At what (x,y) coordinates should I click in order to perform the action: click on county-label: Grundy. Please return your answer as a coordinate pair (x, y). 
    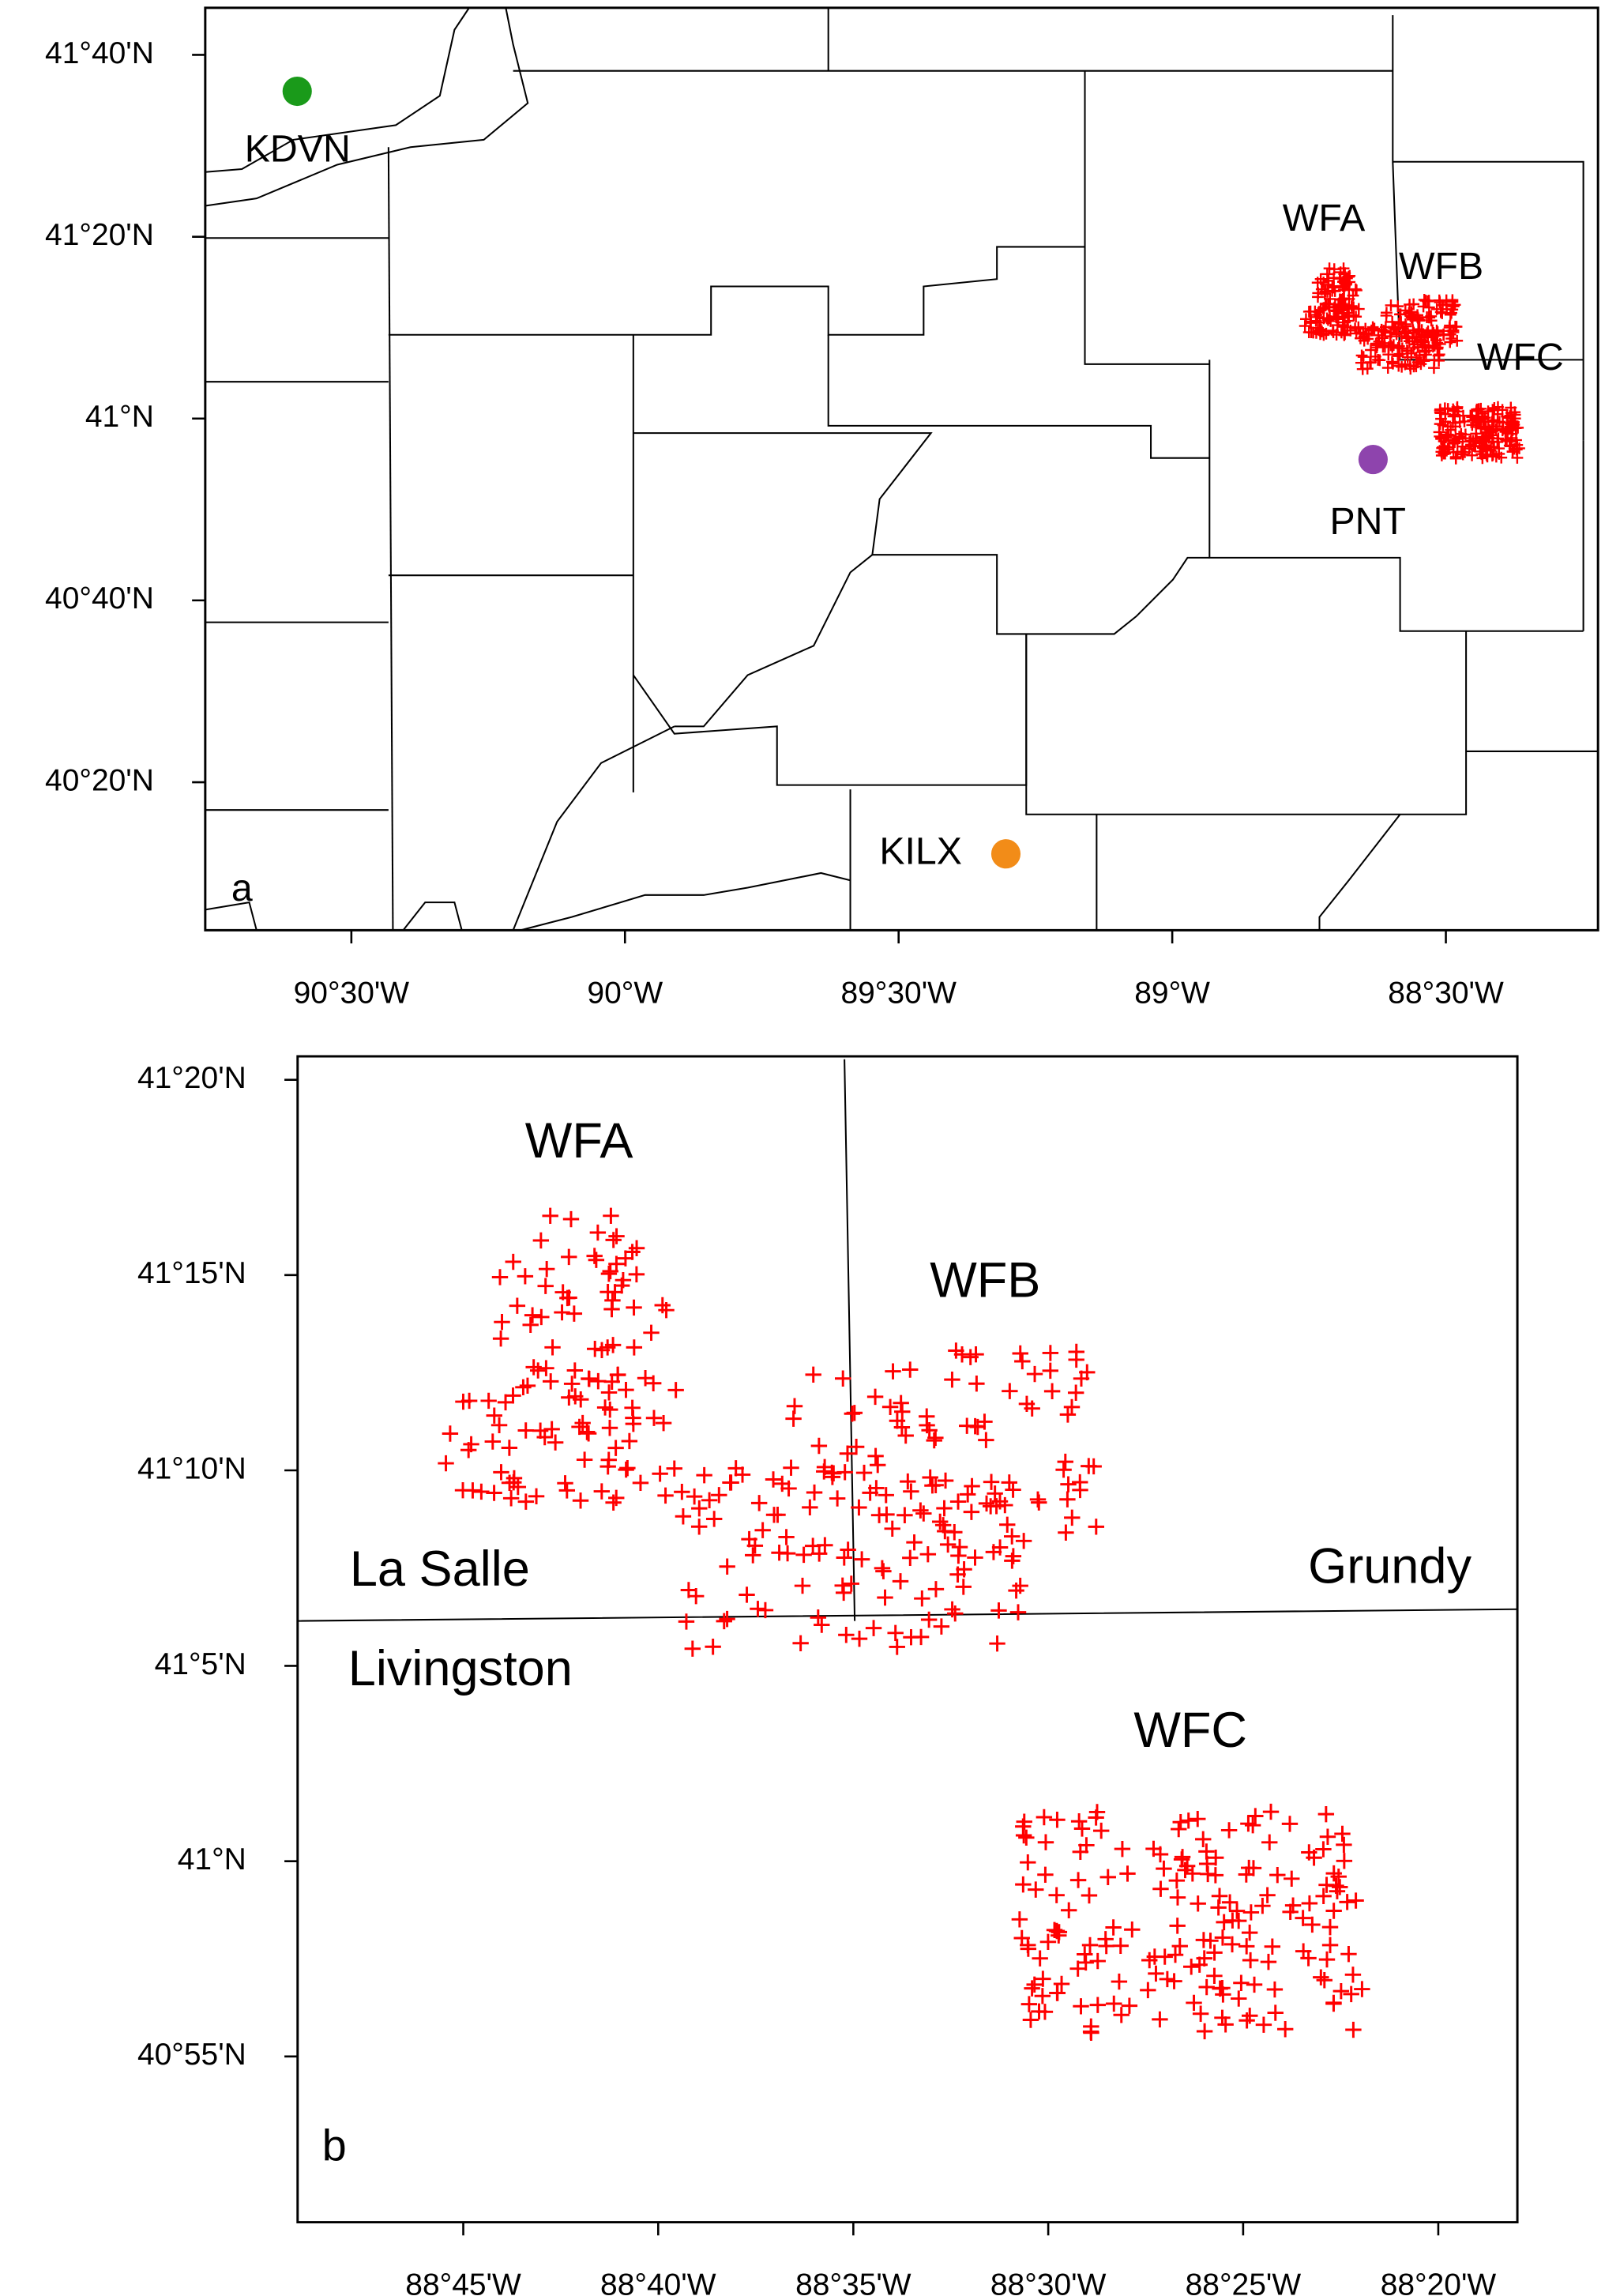
    Looking at the image, I should click on (1390, 1566).